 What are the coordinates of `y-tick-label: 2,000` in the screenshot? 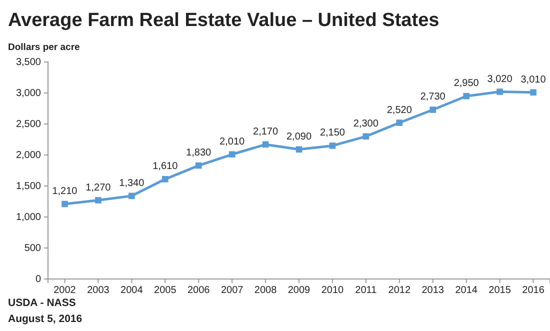 It's located at (29, 156).